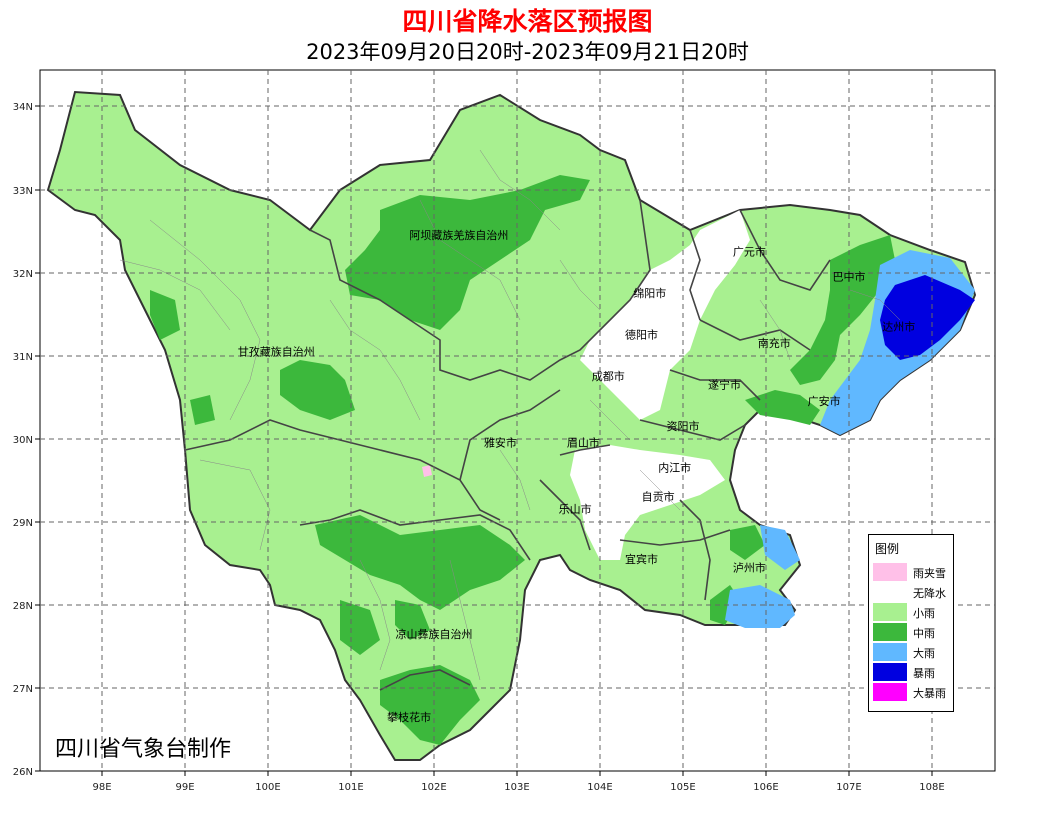 The width and height of the screenshot is (1055, 821). I want to click on no-rain-zone-north, so click(665, 315).